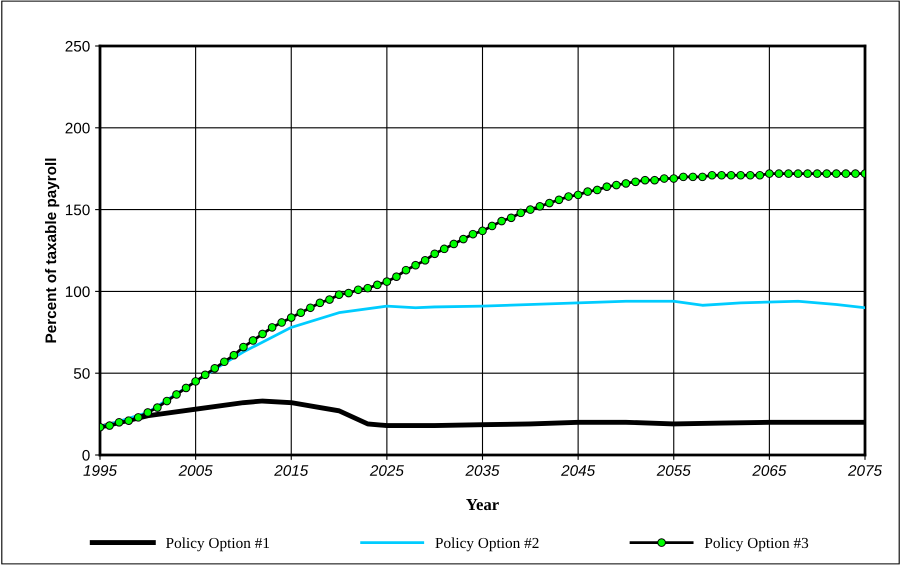 The image size is (901, 565). I want to click on y-tick-label: 250, so click(78, 46).